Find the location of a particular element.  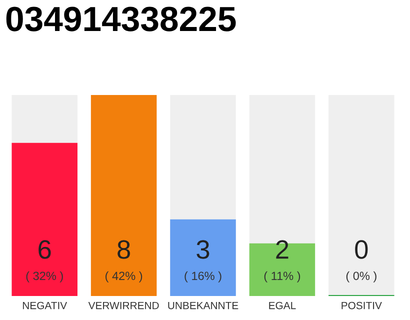

data-label: ( 11% ) is located at coordinates (282, 276).